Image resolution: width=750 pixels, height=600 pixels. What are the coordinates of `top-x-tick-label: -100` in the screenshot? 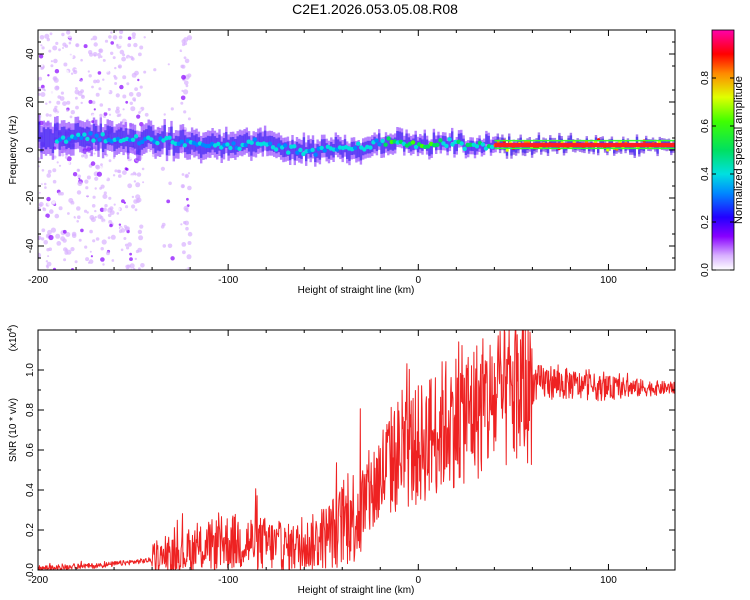 It's located at (228, 280).